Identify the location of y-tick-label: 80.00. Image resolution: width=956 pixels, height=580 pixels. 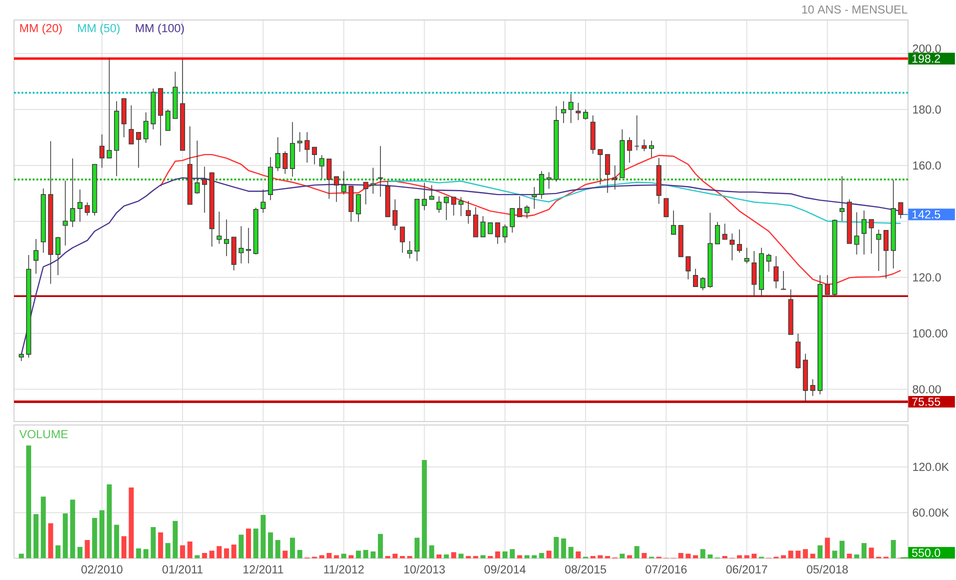
(926, 389).